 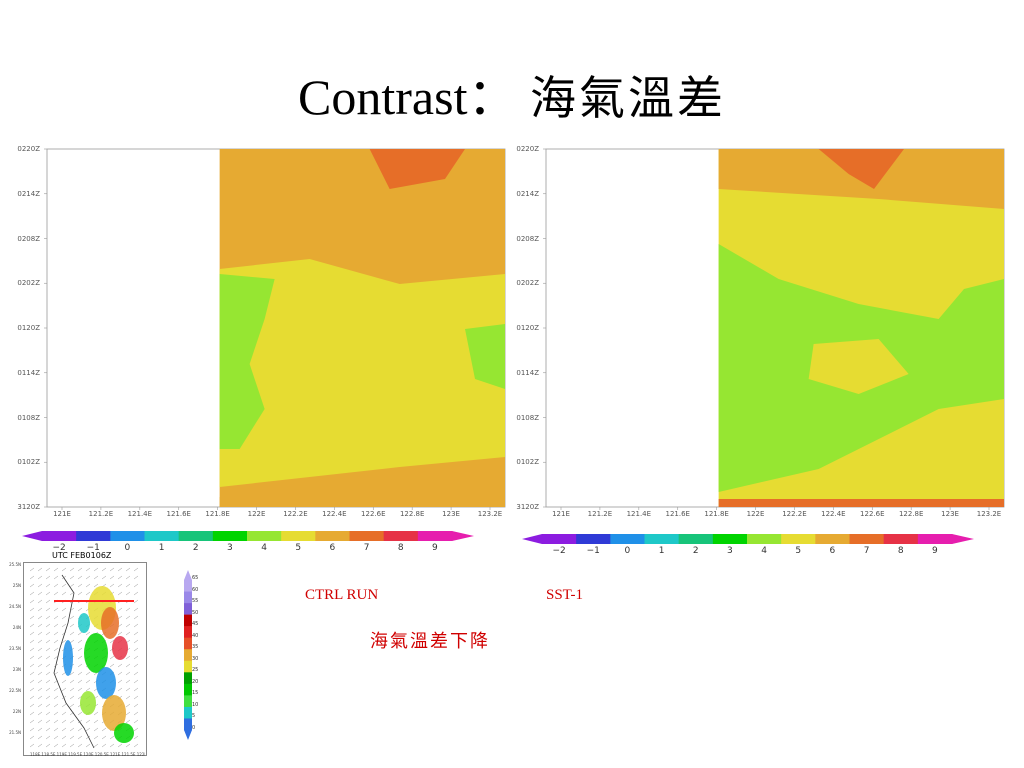 What do you see at coordinates (861, 169) in the screenshot?
I see `heatmap-region-top-band` at bounding box center [861, 169].